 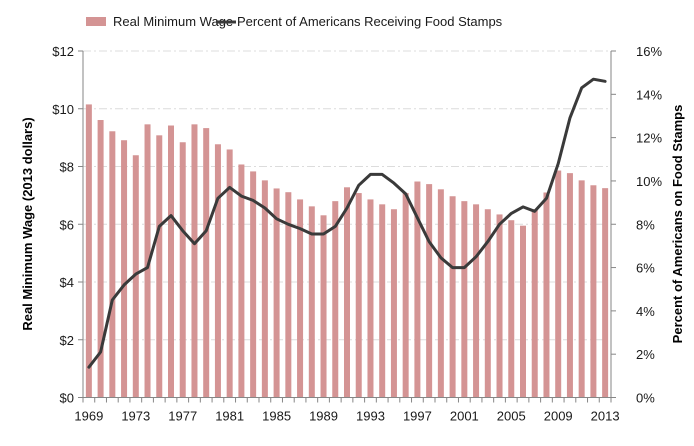 I want to click on bar-1974, so click(x=147, y=261).